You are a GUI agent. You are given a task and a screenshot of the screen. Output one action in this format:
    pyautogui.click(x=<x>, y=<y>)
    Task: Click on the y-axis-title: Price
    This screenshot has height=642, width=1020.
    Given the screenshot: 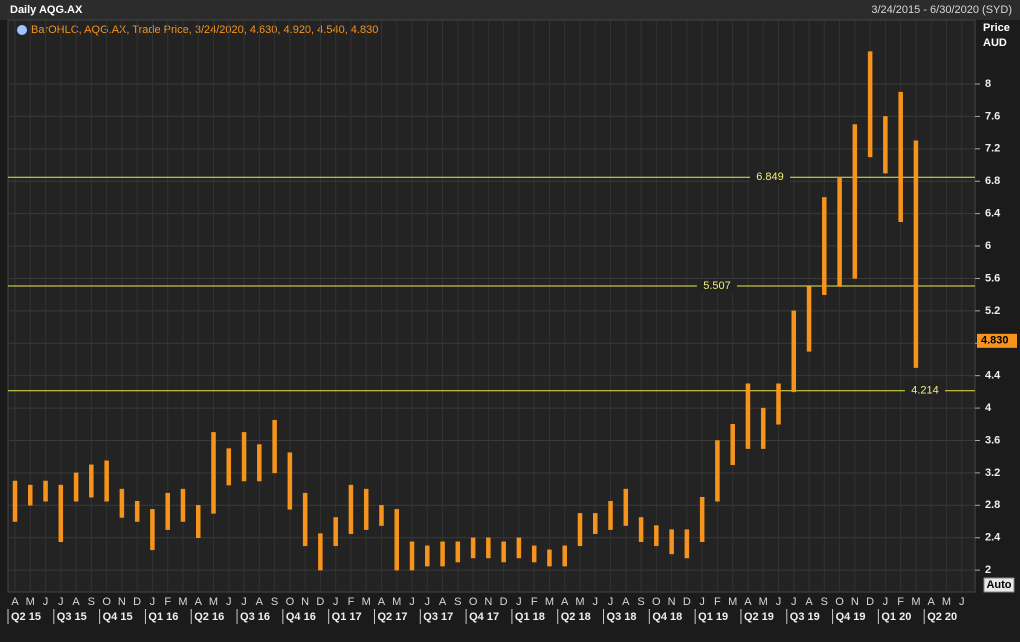 What is the action you would take?
    pyautogui.click(x=996, y=28)
    